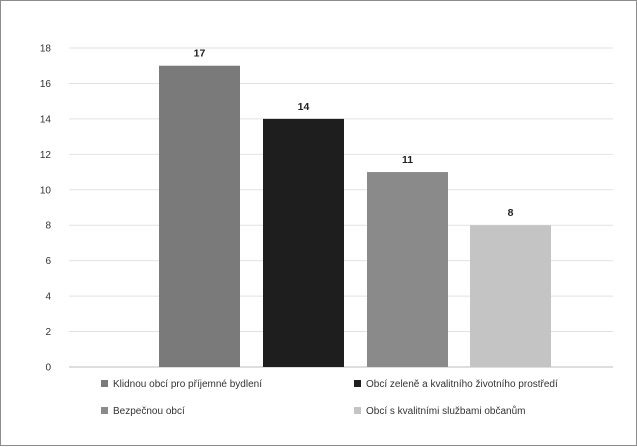  Describe the element at coordinates (46, 84) in the screenshot. I see `y-tick-label: 16` at that location.